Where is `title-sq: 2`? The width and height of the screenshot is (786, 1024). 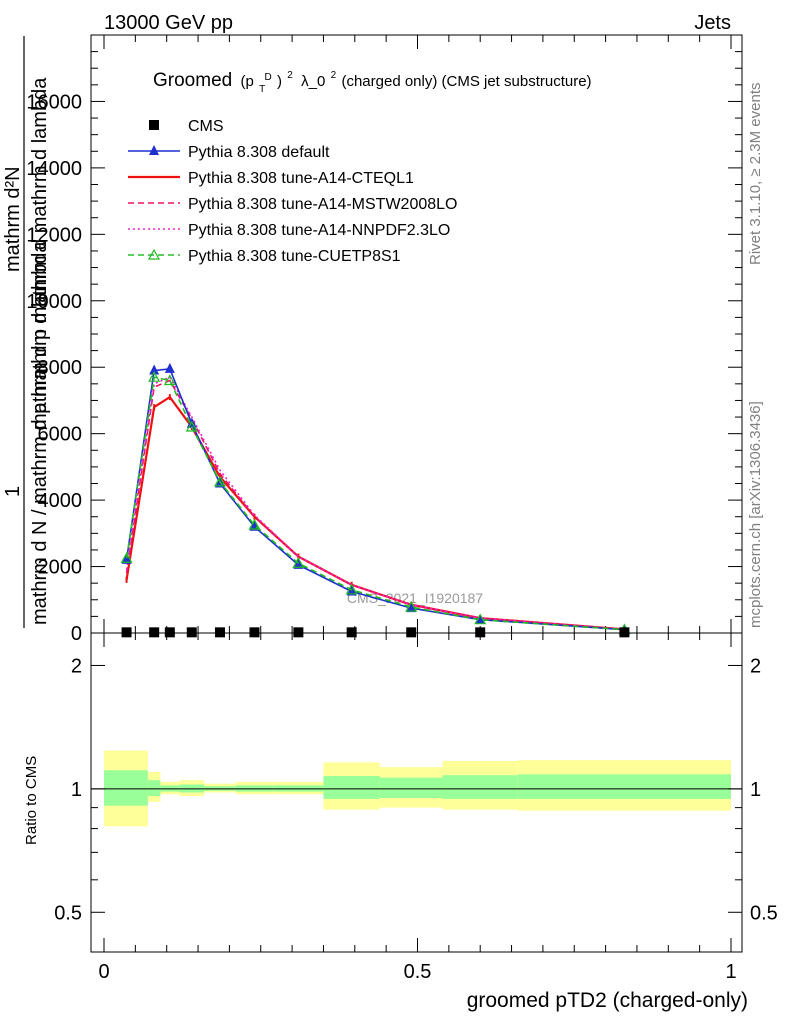
title-sq: 2 is located at coordinates (290, 75).